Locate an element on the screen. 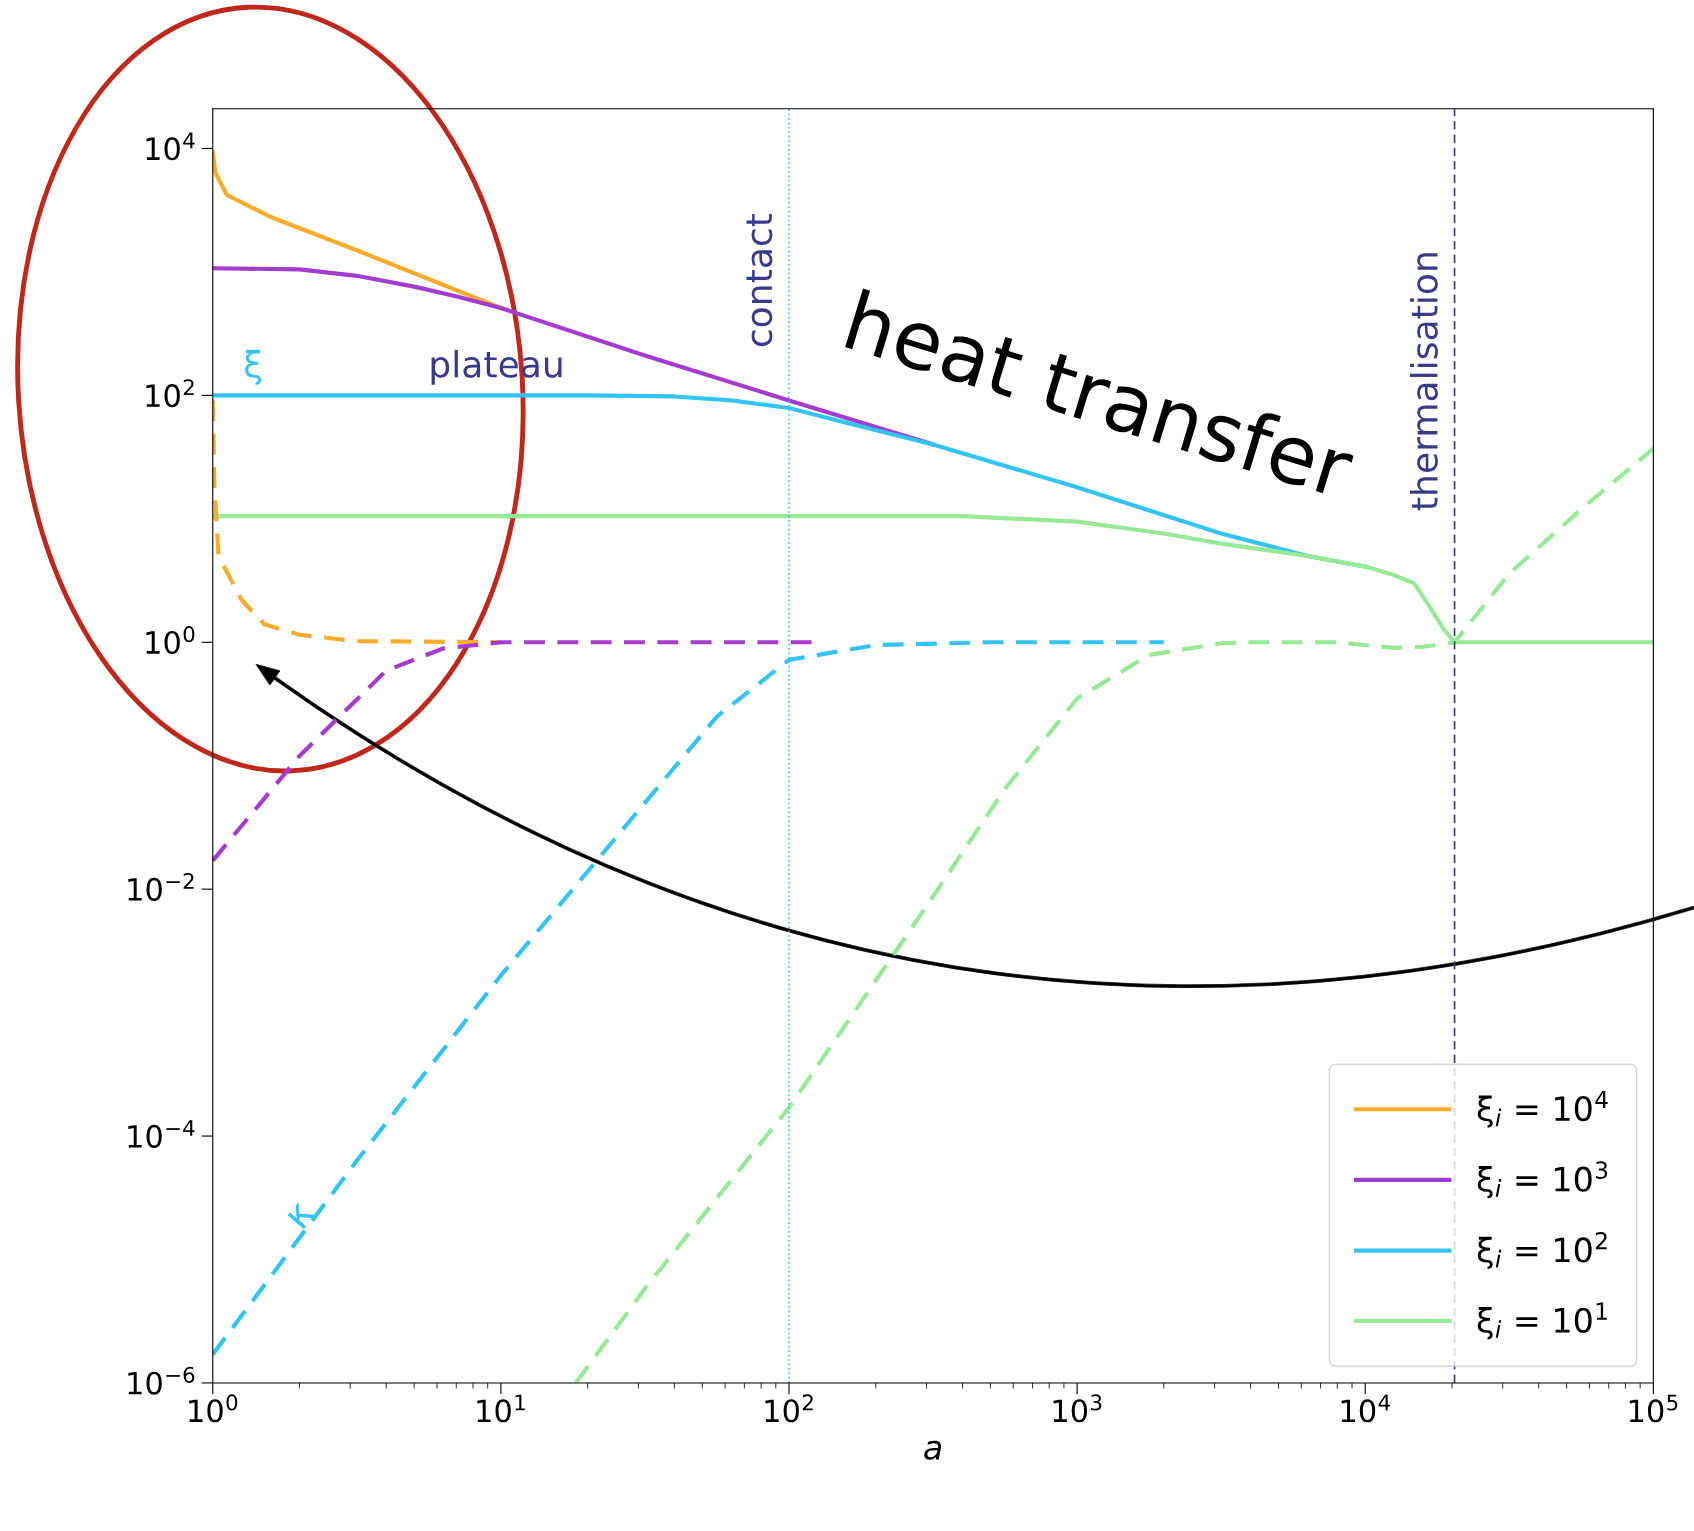 The width and height of the screenshot is (1694, 1531). x-tick-label: 10$^{1}$ is located at coordinates (501, 1408).